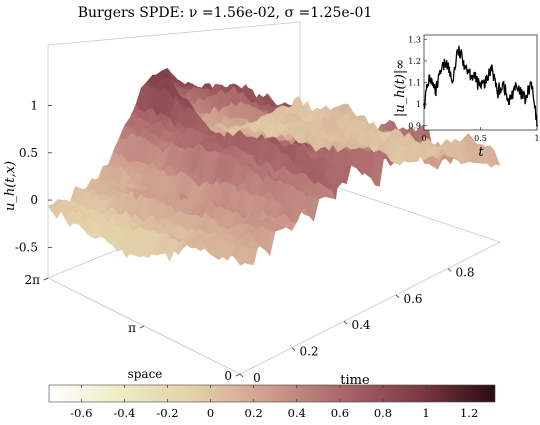 The image size is (540, 425). I want to click on colorbar-tick-label: 1, so click(425, 413).